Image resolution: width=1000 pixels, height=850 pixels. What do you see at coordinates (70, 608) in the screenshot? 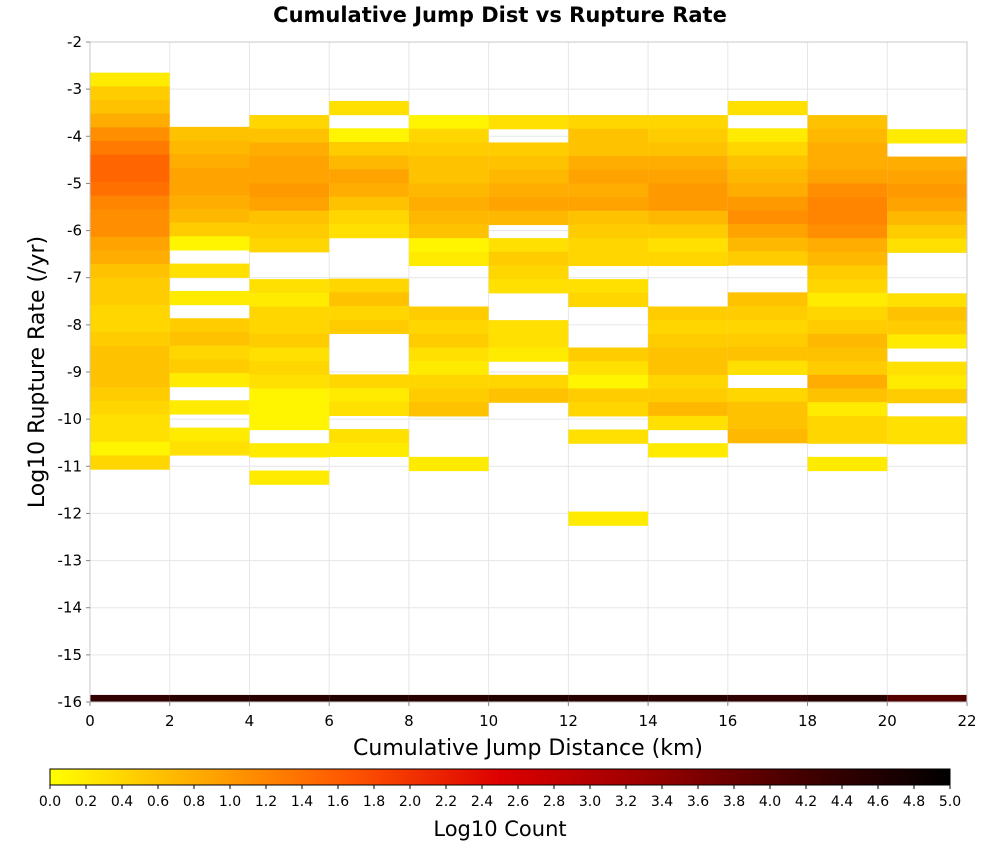
I see `y-tick-label: -14` at bounding box center [70, 608].